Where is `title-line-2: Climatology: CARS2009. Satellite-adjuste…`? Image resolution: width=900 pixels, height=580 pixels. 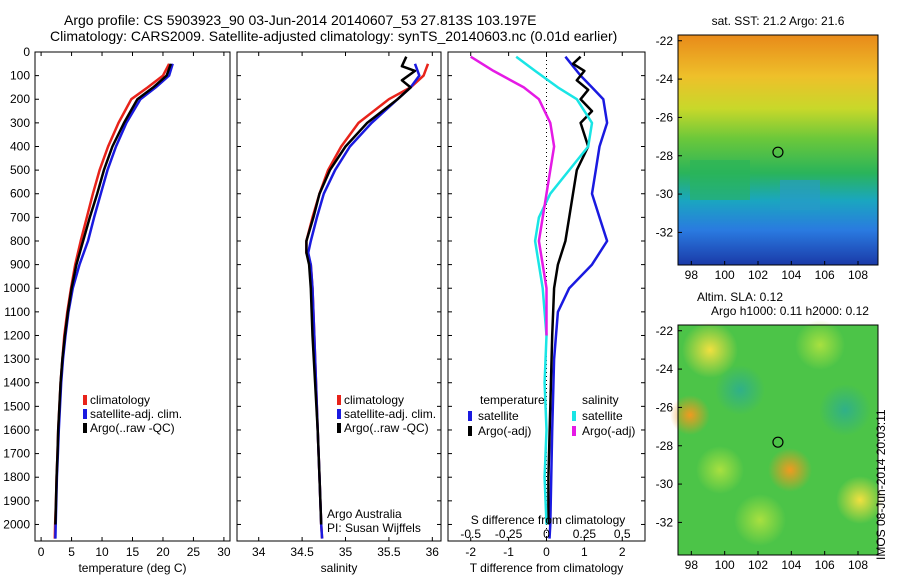
title-line-2: Climatology: CARS2009. Satellite-adjuste… is located at coordinates (334, 36).